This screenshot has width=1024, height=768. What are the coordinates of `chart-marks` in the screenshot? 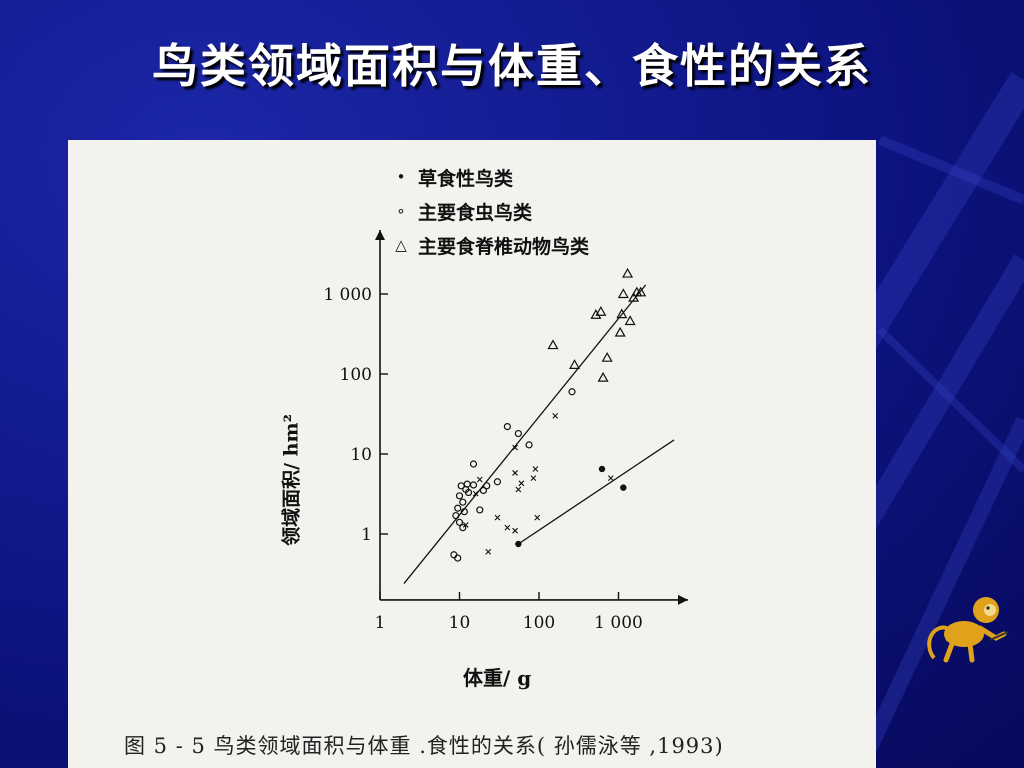 It's located at (548, 414).